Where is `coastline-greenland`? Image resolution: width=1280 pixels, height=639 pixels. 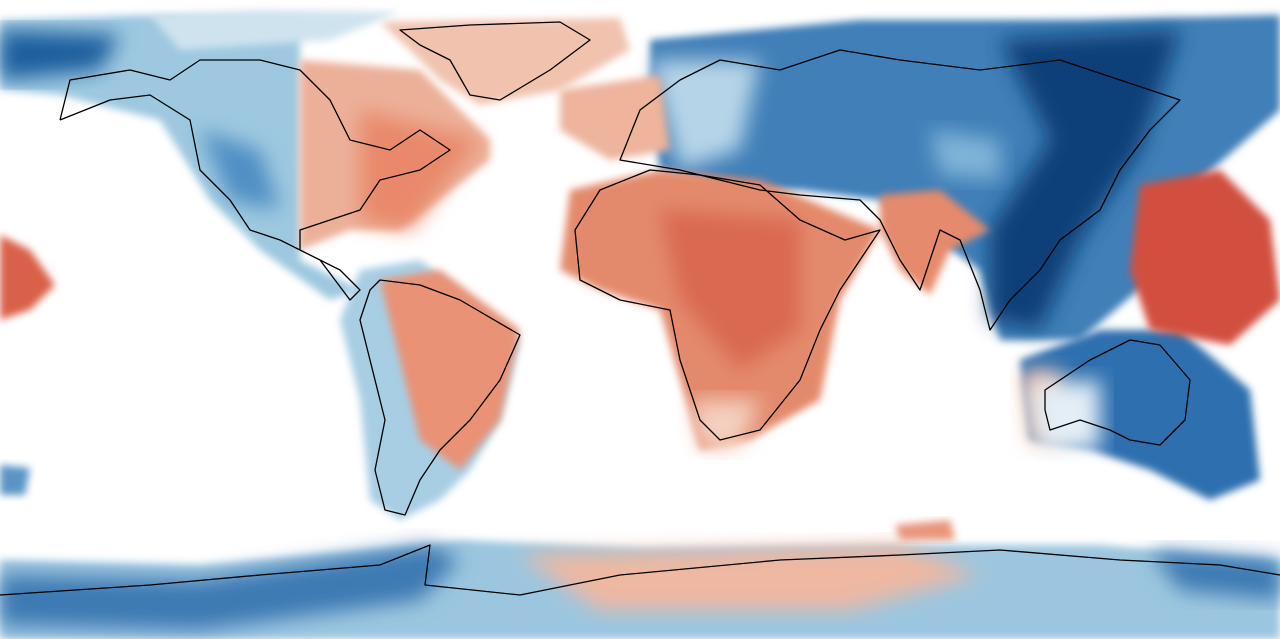 coastline-greenland is located at coordinates (495, 61).